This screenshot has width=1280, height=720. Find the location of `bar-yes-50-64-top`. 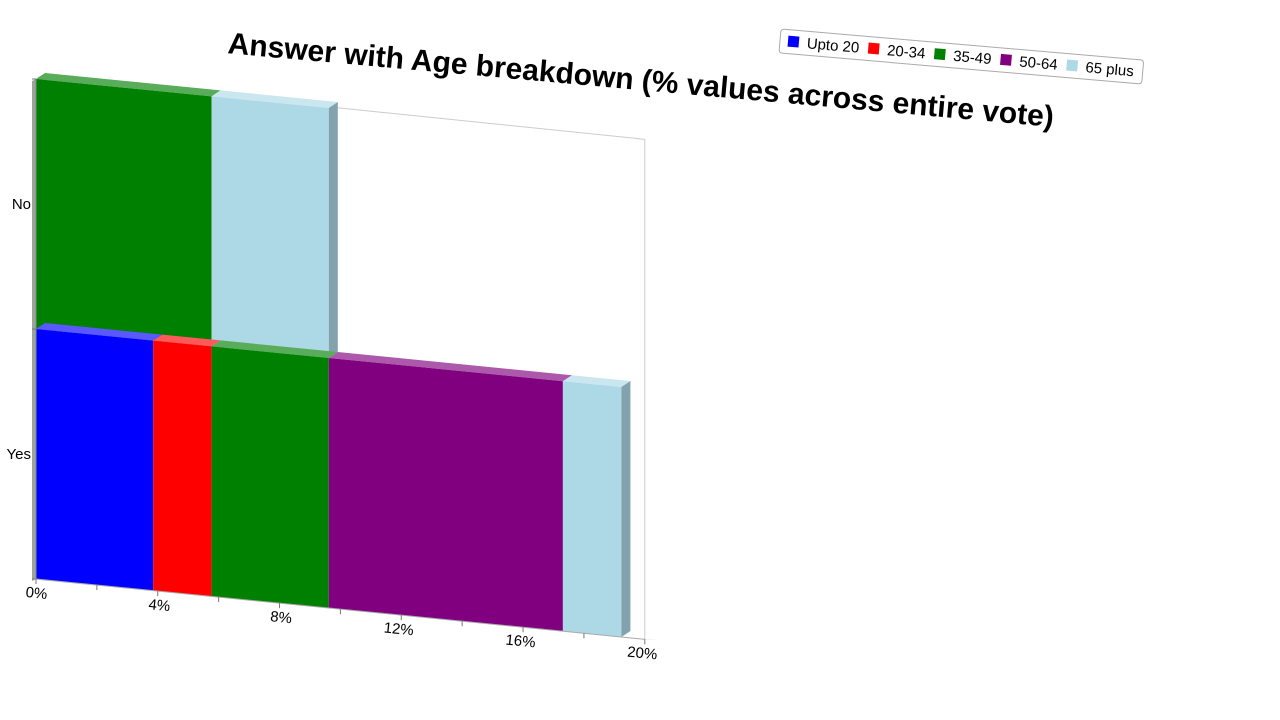

bar-yes-50-64-top is located at coordinates (450, 367).